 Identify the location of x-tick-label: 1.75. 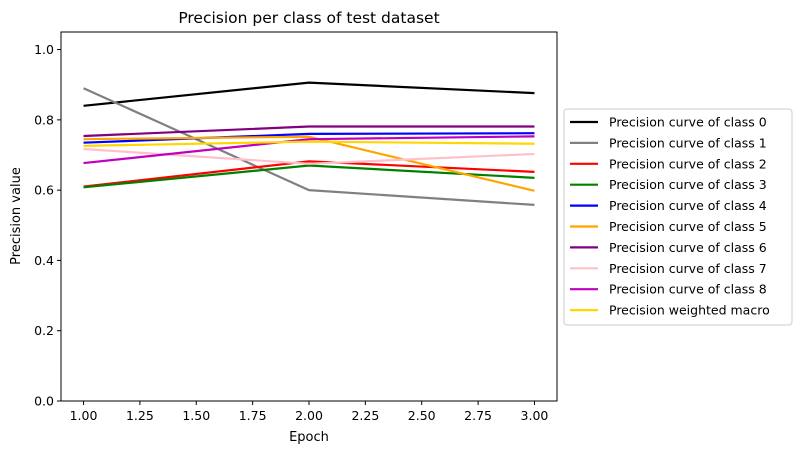
(253, 415).